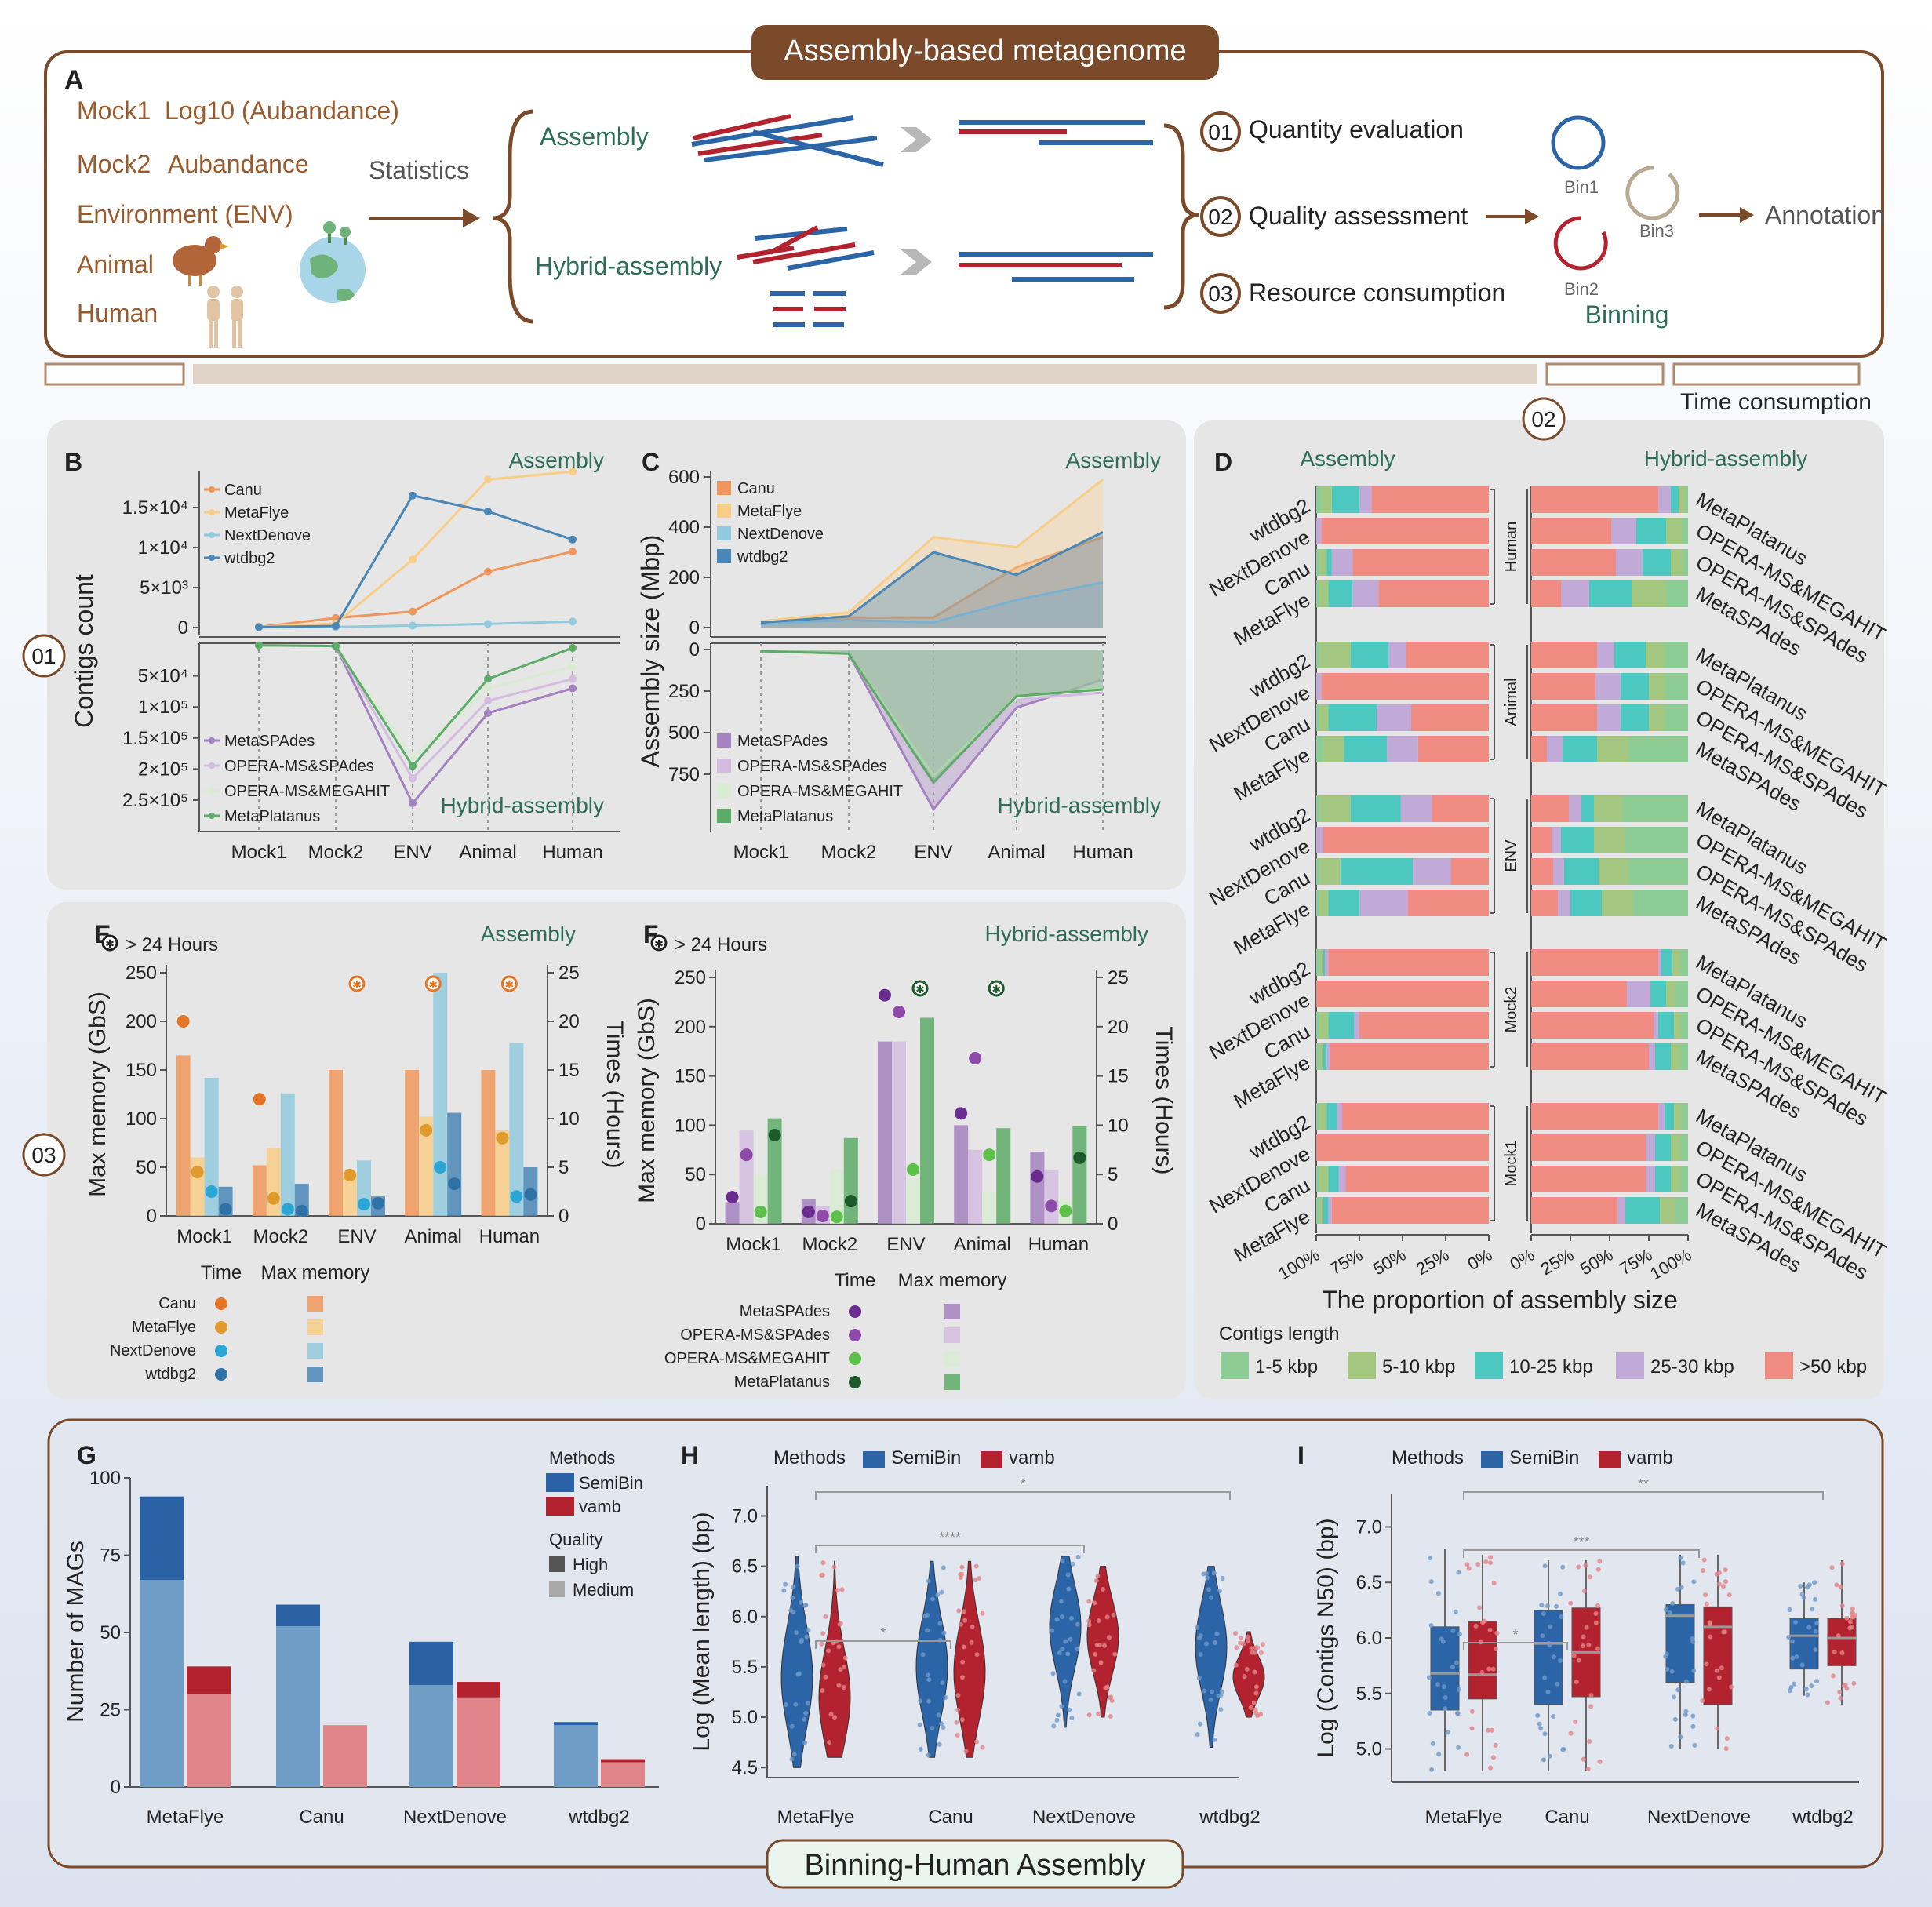 The image size is (1932, 1907). Describe the element at coordinates (110, 1632) in the screenshot. I see `g-y-tick-label: 50` at that location.